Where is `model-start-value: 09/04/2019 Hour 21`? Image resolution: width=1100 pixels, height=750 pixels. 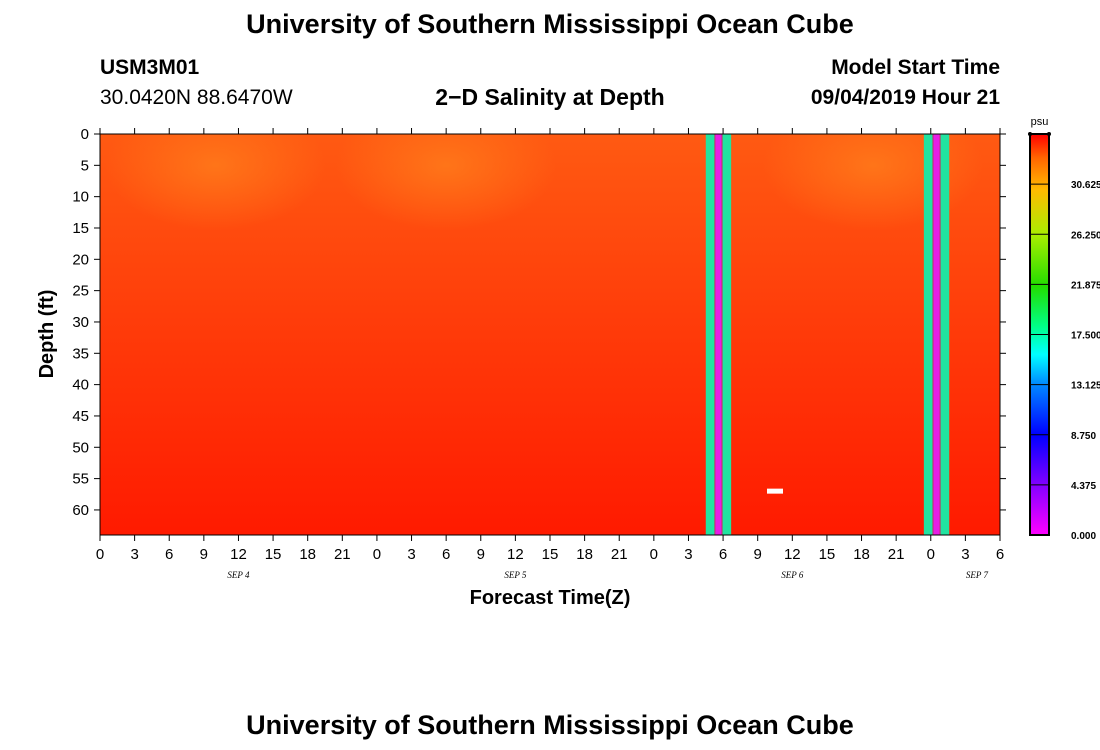 model-start-value: 09/04/2019 Hour 21 is located at coordinates (905, 97).